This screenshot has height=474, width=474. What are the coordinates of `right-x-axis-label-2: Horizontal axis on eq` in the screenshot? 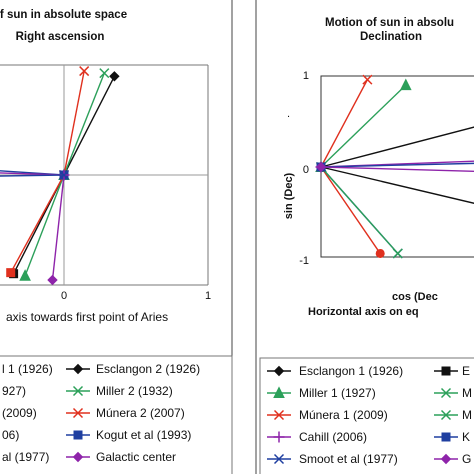 It's located at (363, 312).